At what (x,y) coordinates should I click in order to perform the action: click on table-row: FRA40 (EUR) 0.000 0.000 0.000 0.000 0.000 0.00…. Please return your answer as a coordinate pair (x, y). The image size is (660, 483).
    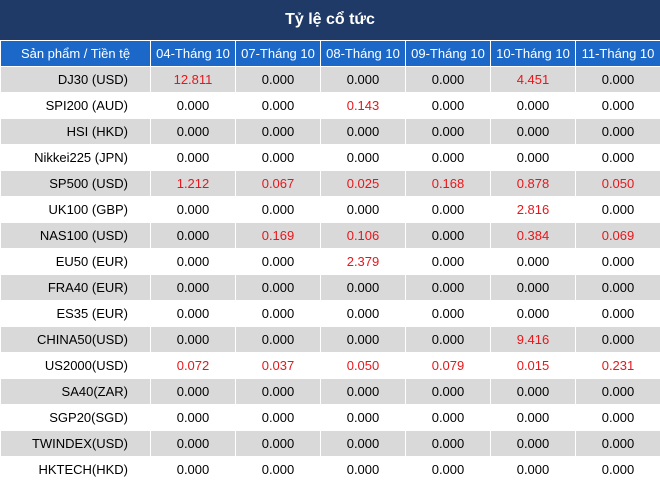
    Looking at the image, I should click on (330, 287).